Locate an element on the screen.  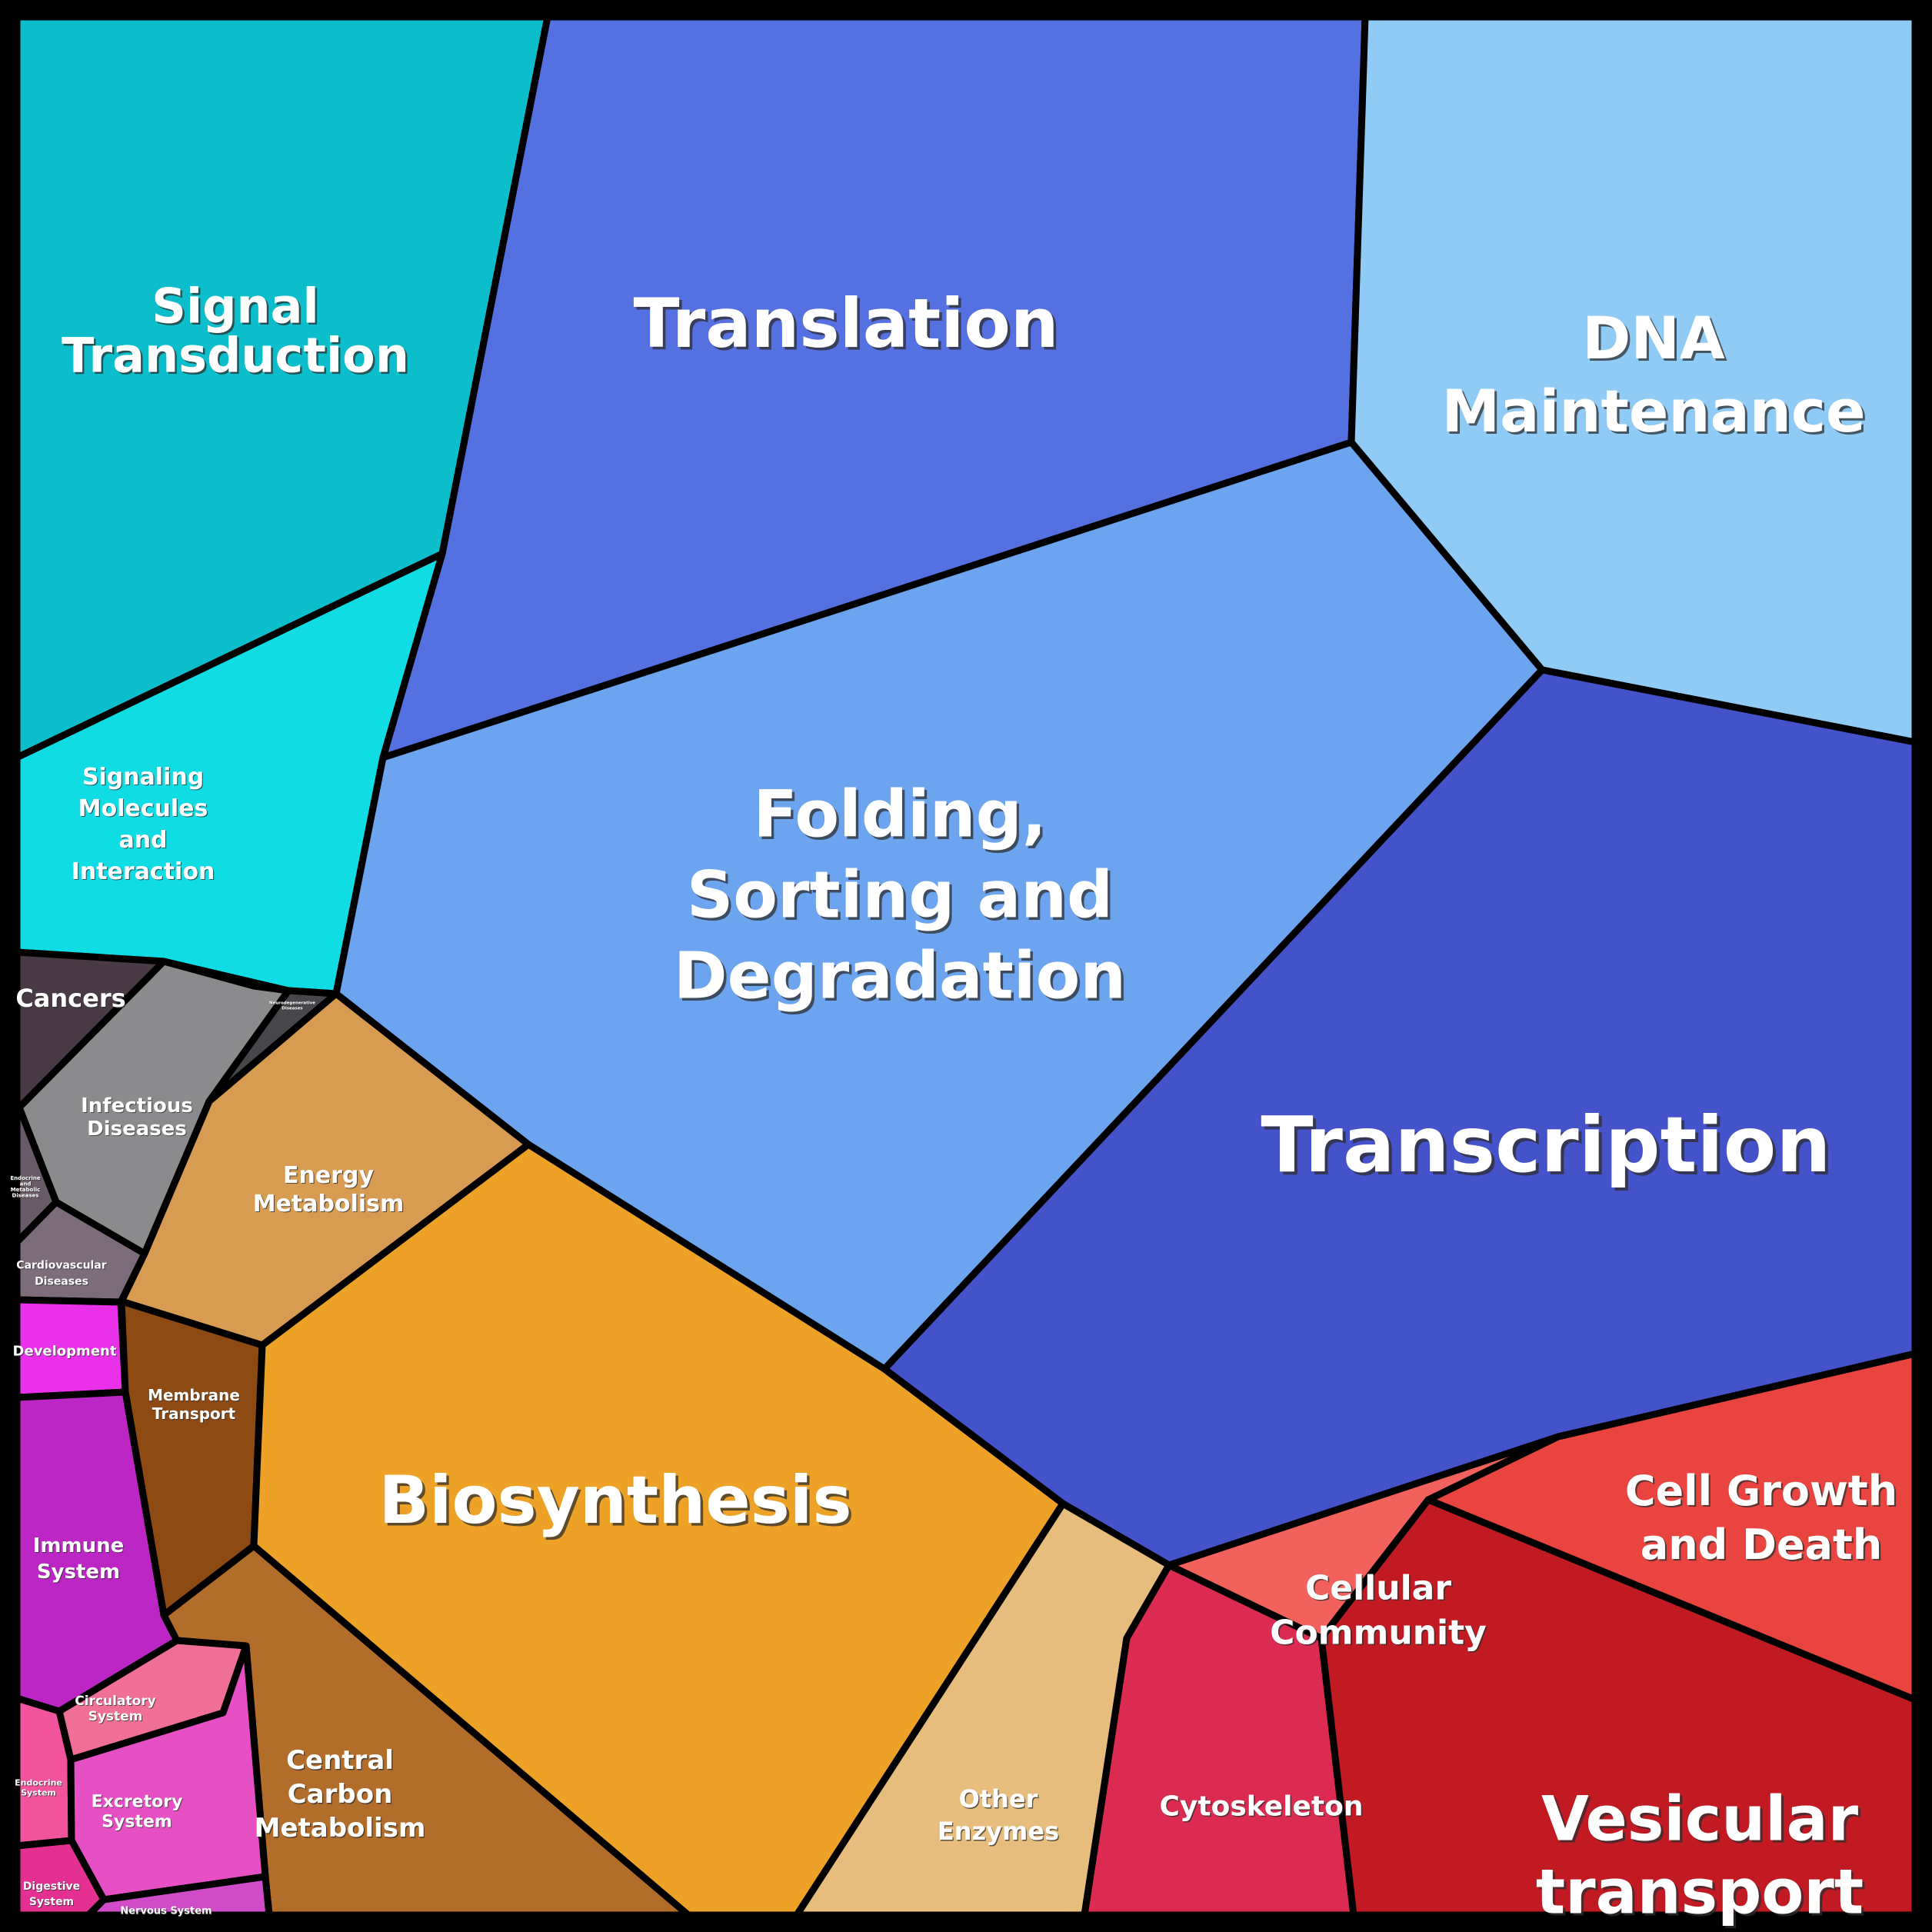
label-shadow-cardiovascular-diseases: Cardiovascular Diseases is located at coordinates (62, 1274).